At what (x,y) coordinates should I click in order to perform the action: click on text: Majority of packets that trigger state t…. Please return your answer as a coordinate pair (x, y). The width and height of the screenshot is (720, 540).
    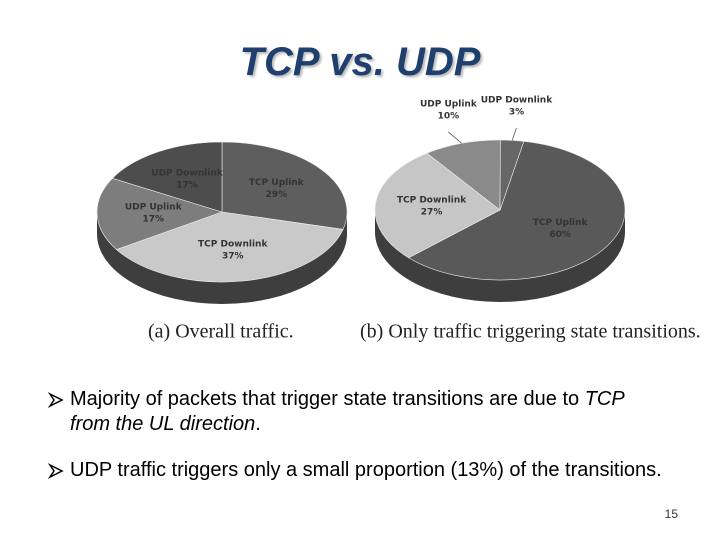
    Looking at the image, I should click on (327, 399).